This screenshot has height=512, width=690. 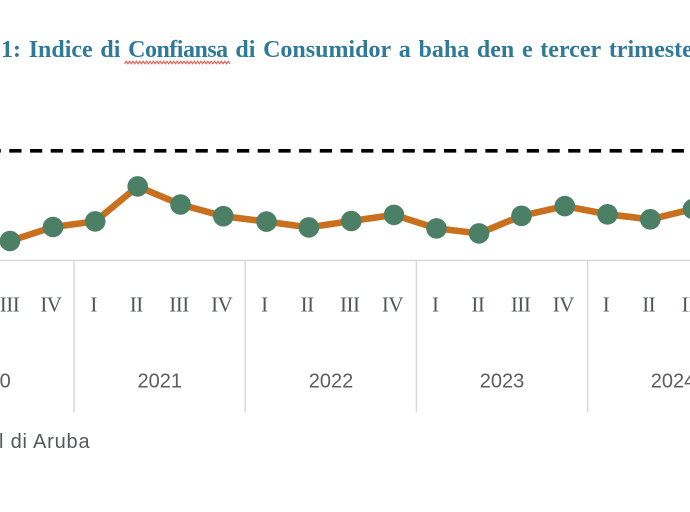 What do you see at coordinates (5, 382) in the screenshot?
I see `svg-text: 2020` at bounding box center [5, 382].